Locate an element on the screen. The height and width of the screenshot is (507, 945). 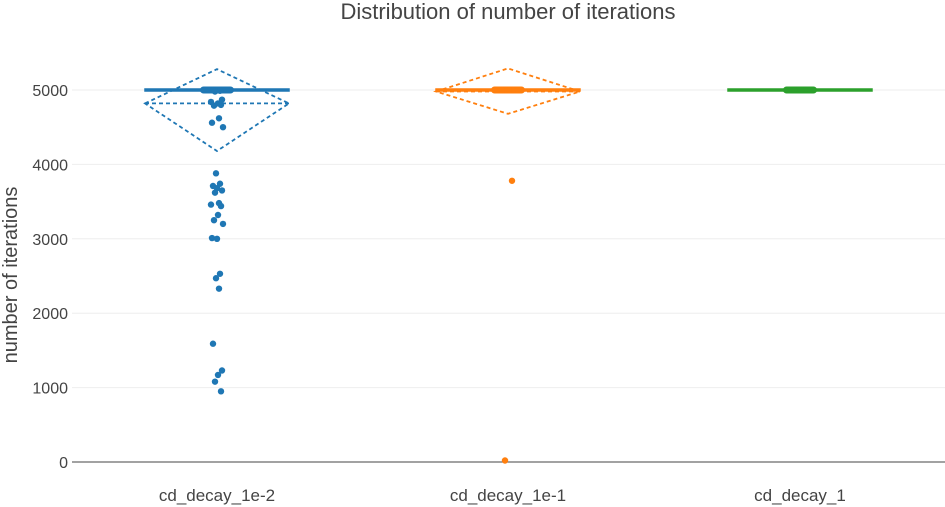
y-tick-label: 4000 is located at coordinates (50, 165).